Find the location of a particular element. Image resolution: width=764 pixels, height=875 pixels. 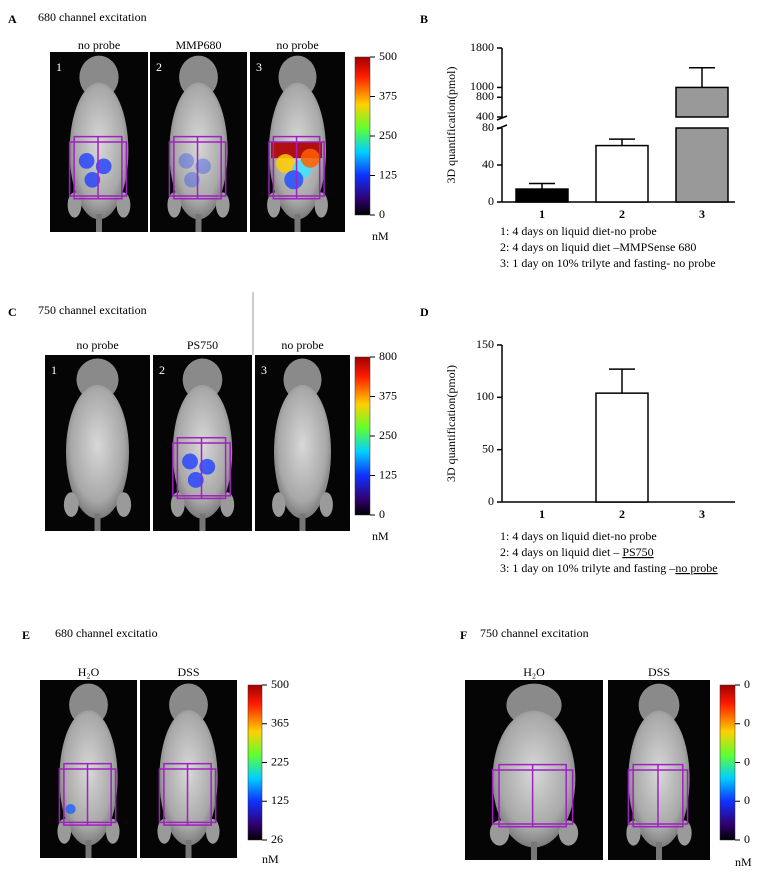

y-tick-label: 100 is located at coordinates (485, 396).